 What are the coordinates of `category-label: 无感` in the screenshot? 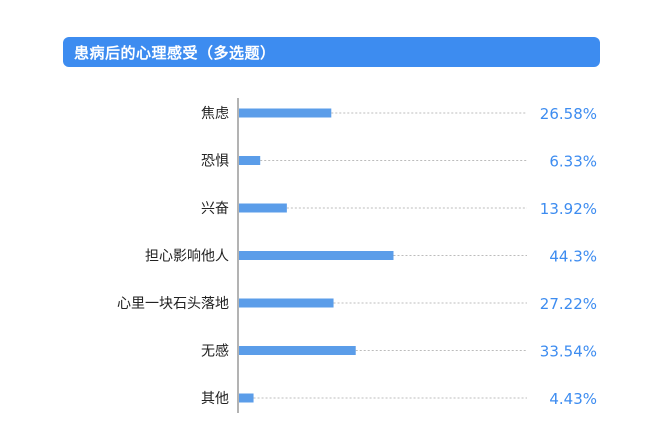 It's located at (215, 351).